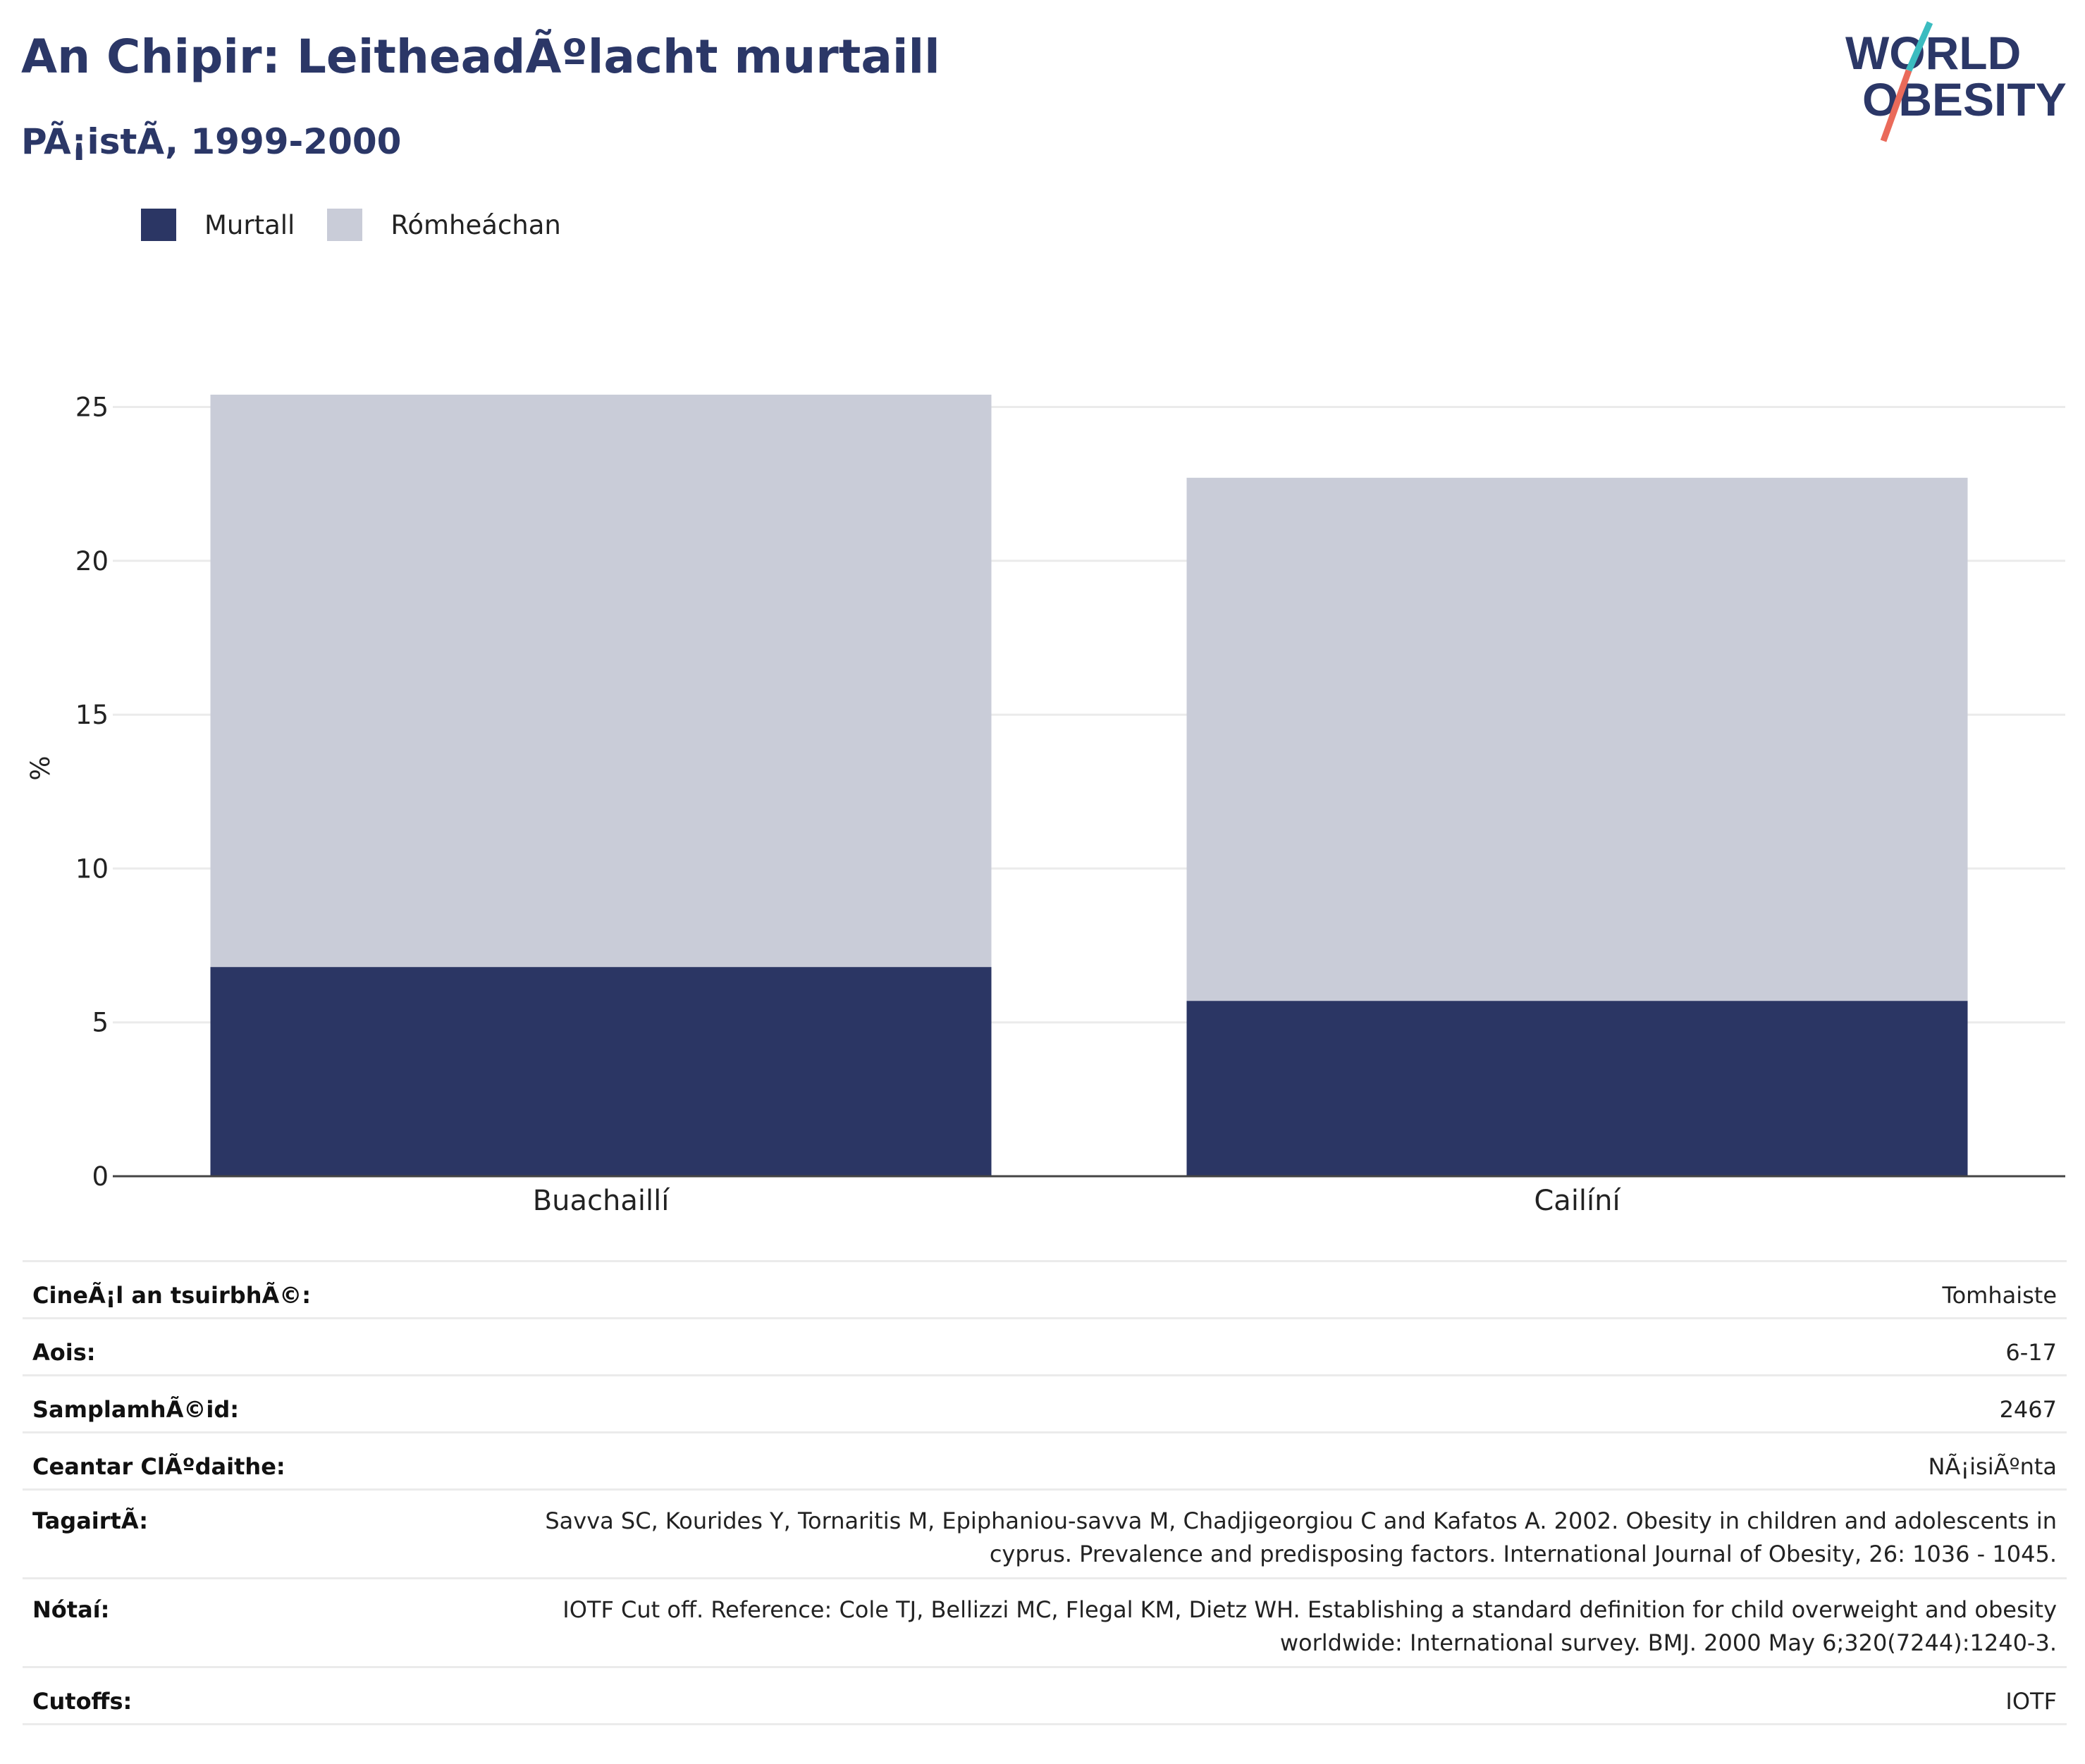 This screenshot has width=2085, height=1764. What do you see at coordinates (1919, 46) in the screenshot?
I see `logo-slash-teal` at bounding box center [1919, 46].